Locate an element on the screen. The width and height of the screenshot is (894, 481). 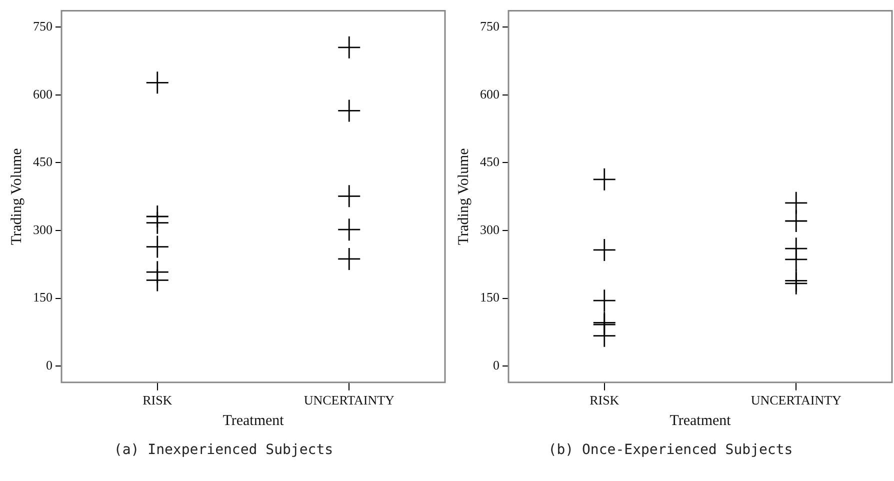
text: (b) Once-Experienced Subjects is located at coordinates (670, 450).